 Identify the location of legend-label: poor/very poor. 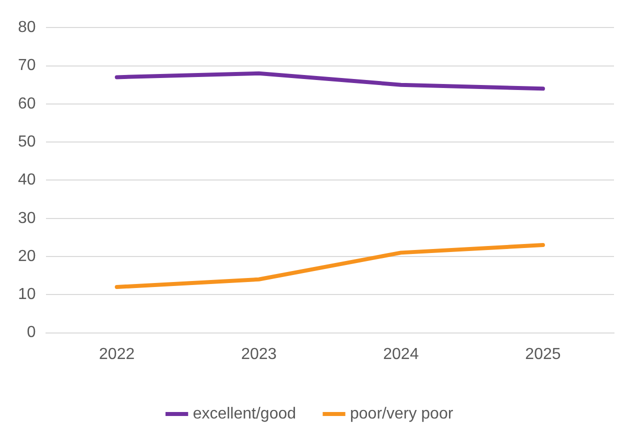
(402, 413).